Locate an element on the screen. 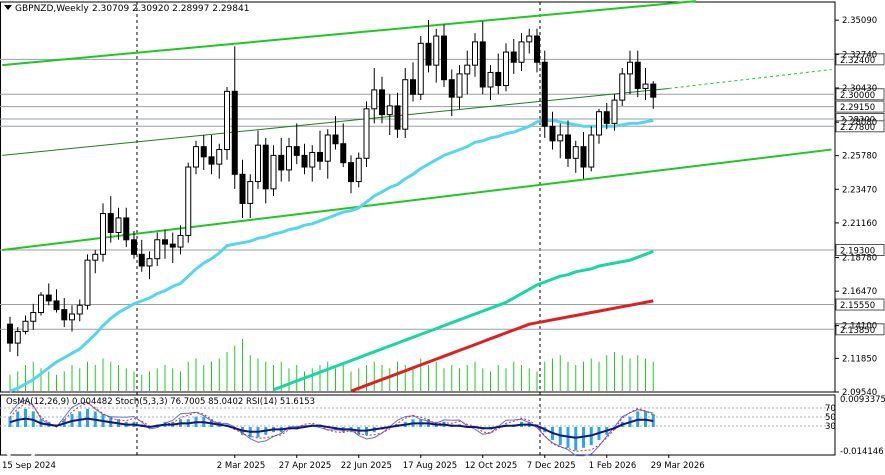 The width and height of the screenshot is (885, 475). symbol-timeframe: GBPNZD,Weekly is located at coordinates (52, 9).